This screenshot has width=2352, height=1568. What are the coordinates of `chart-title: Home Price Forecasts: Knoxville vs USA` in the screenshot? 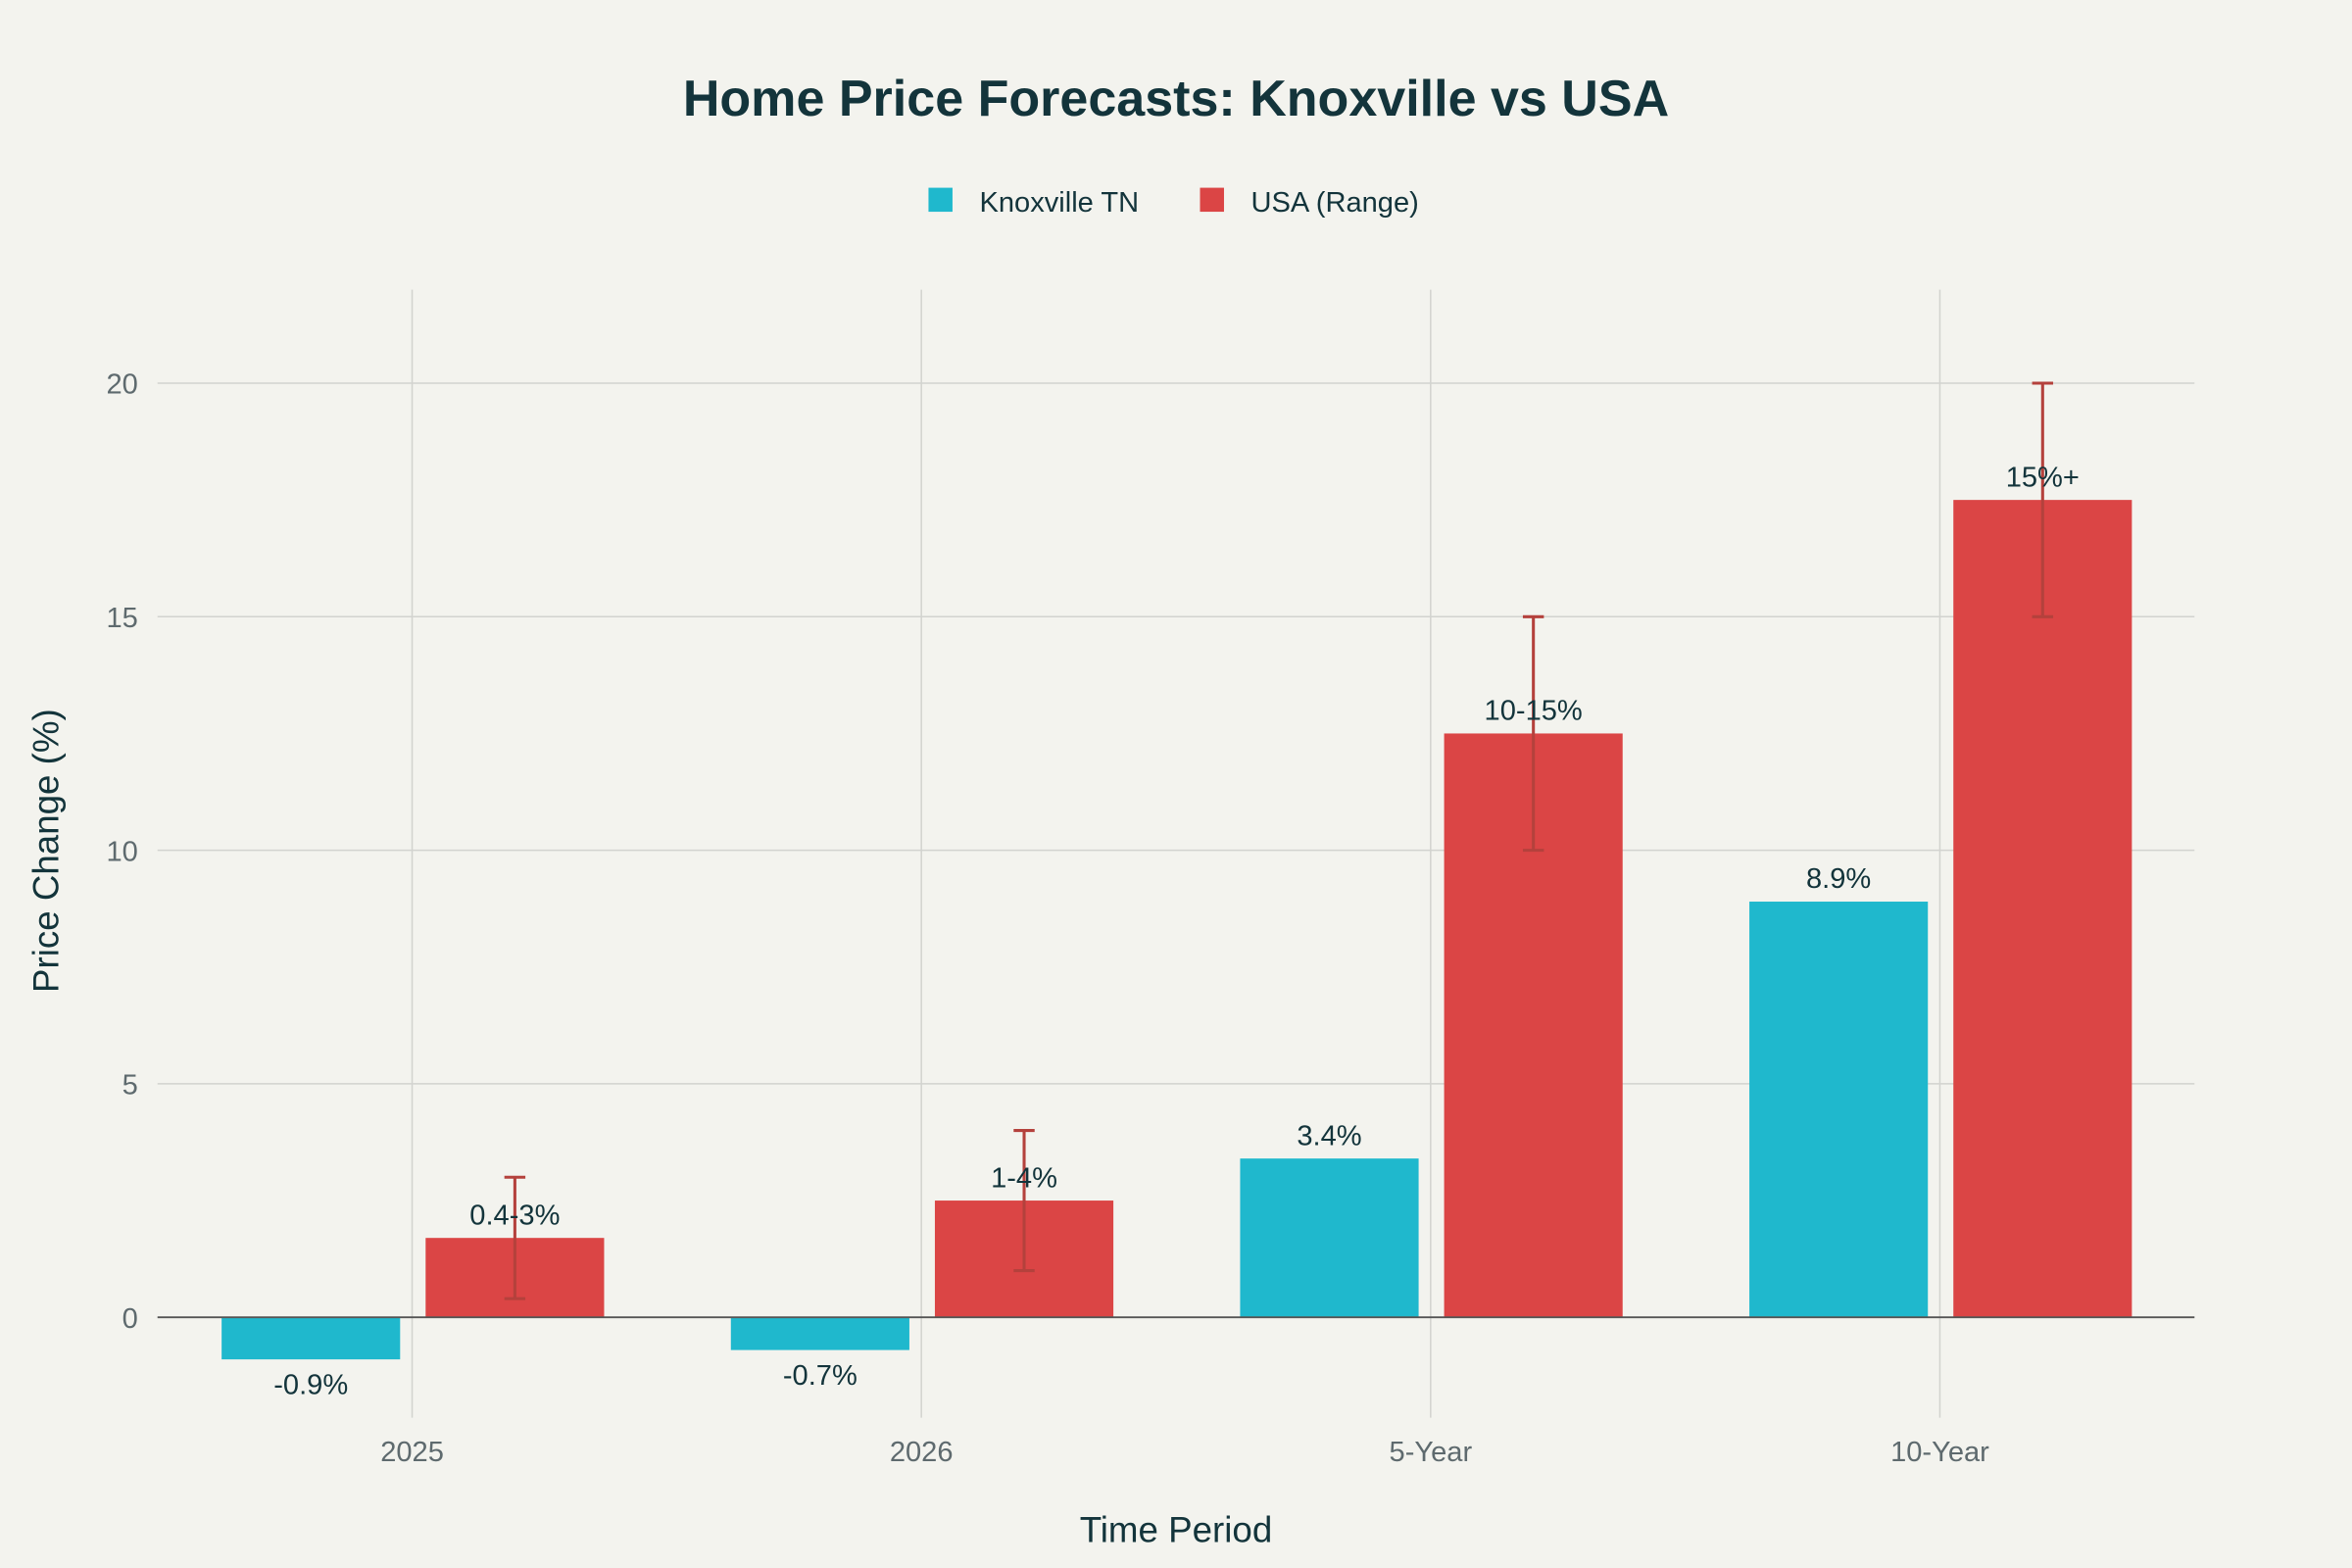 It's located at (1176, 99).